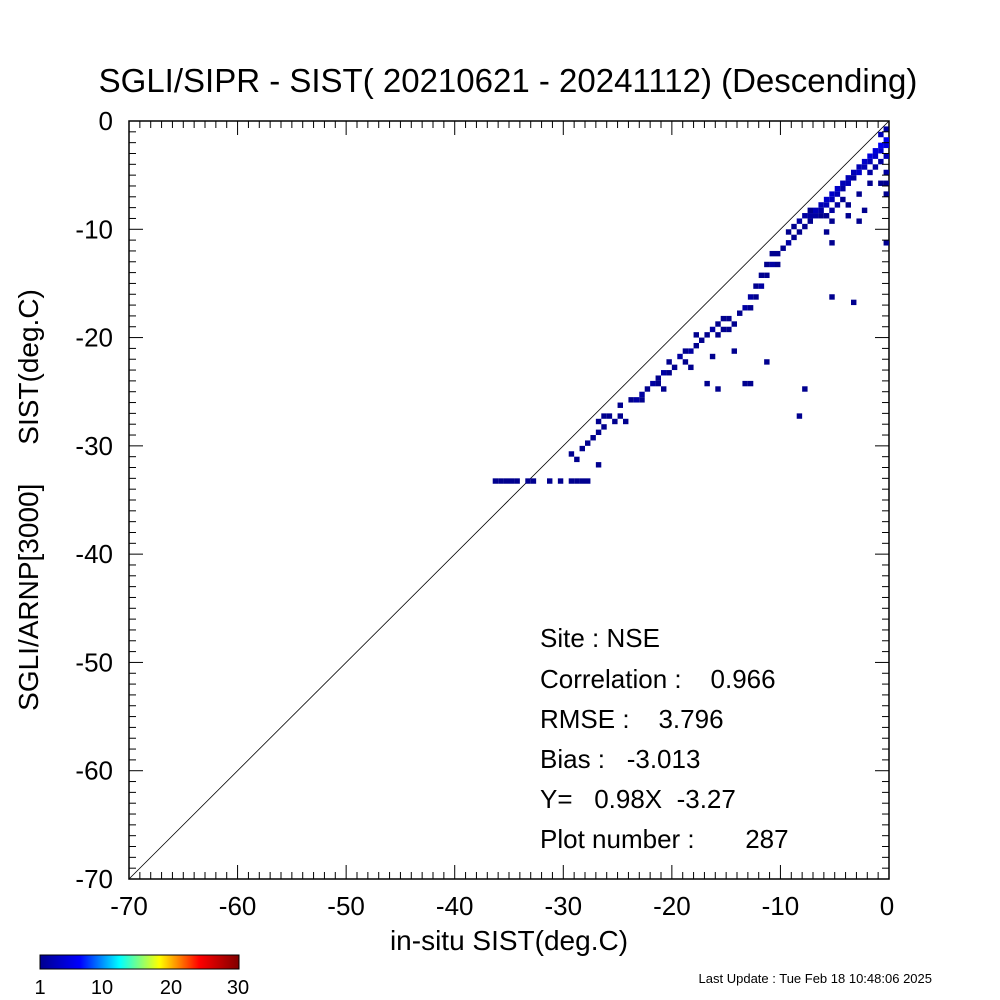 The image size is (1000, 1000). I want to click on stat-bias: Bias : -3.013, so click(620, 759).